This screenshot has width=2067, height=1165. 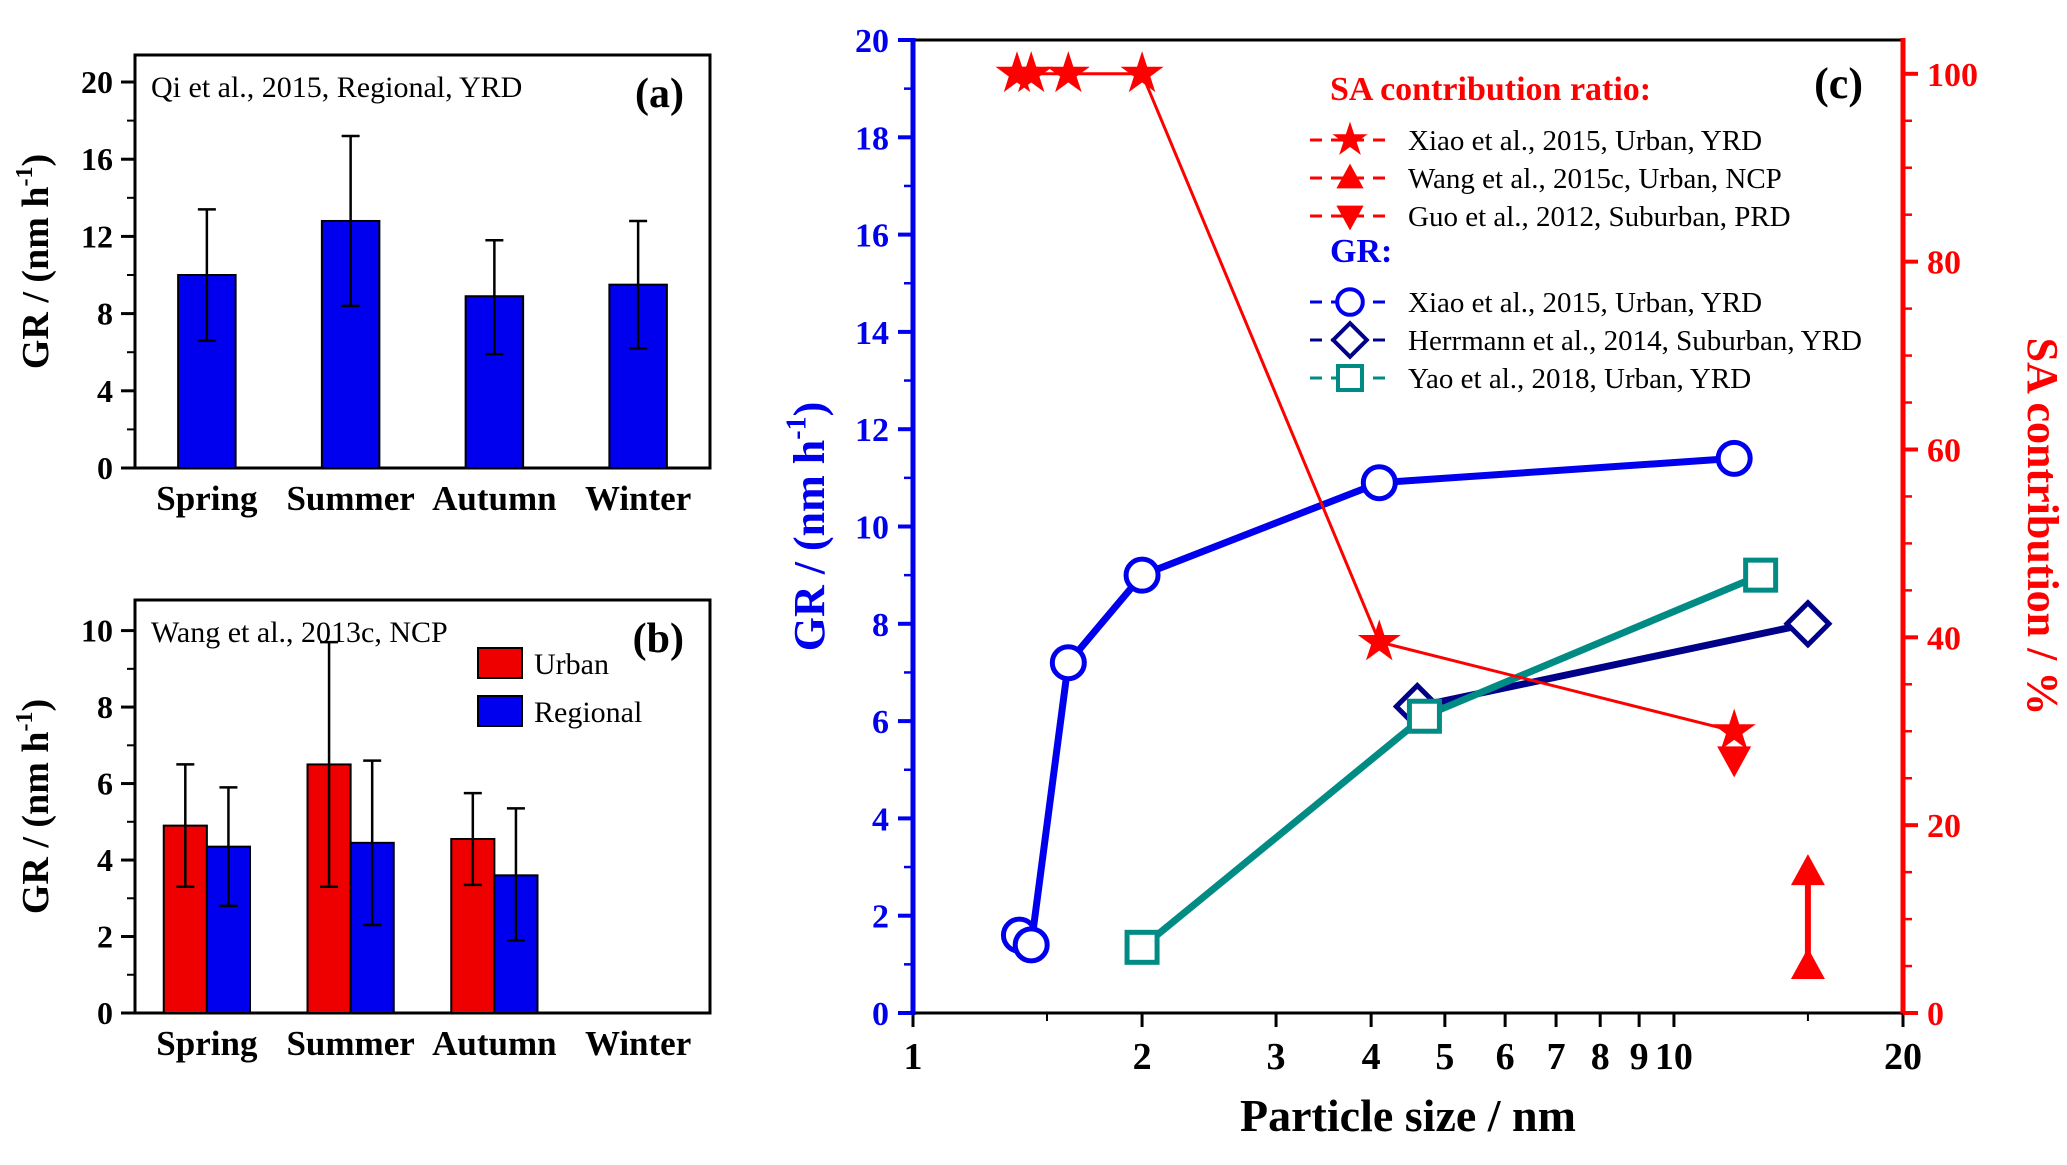 I want to click on panel-label: (a), so click(x=659, y=94).